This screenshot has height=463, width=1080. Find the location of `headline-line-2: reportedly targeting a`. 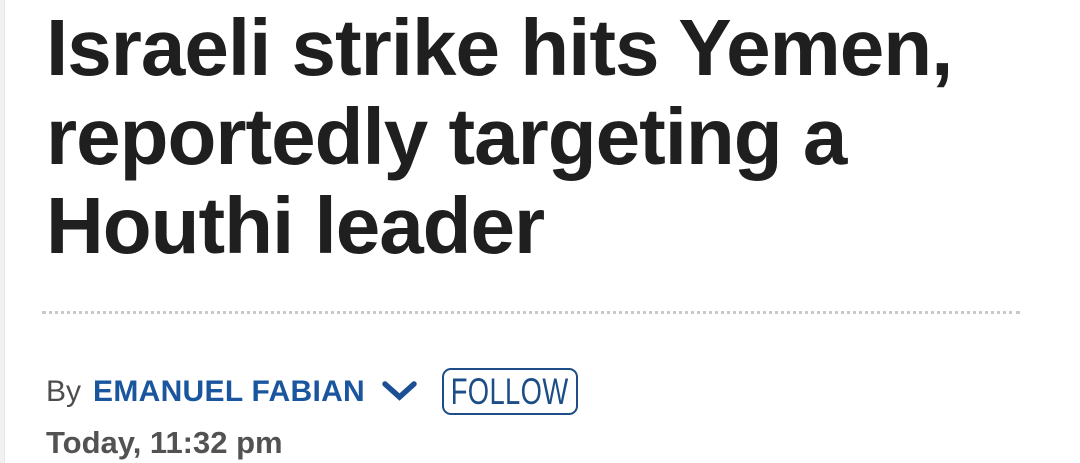

headline-line-2: reportedly targeting a is located at coordinates (446, 136).